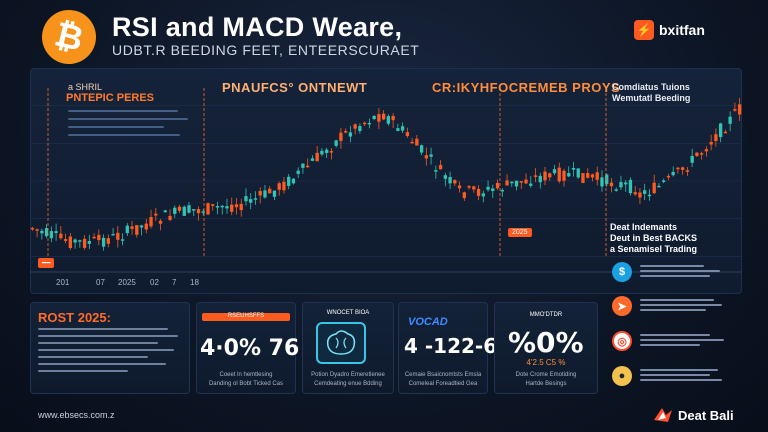 This screenshot has width=768, height=432. Describe the element at coordinates (666, 272) in the screenshot. I see `side-item-1: $` at that location.